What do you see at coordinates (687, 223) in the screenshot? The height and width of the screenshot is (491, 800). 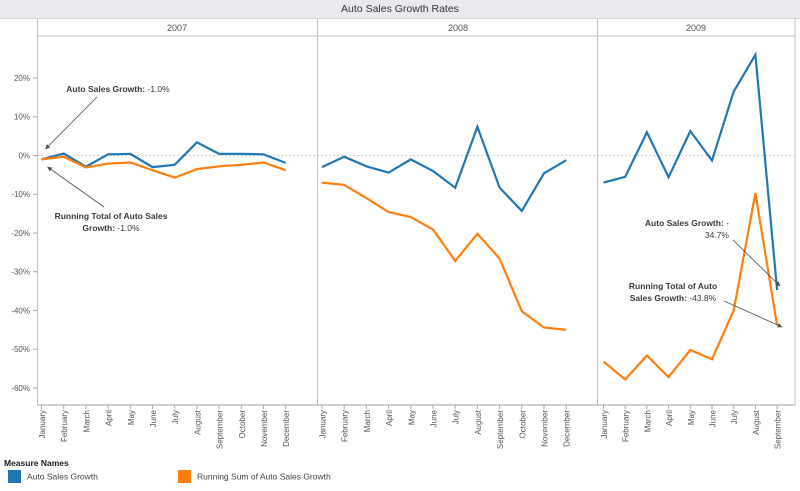 I see `ann-2009-auto-sales-text: Auto Sales Growth: -` at bounding box center [687, 223].